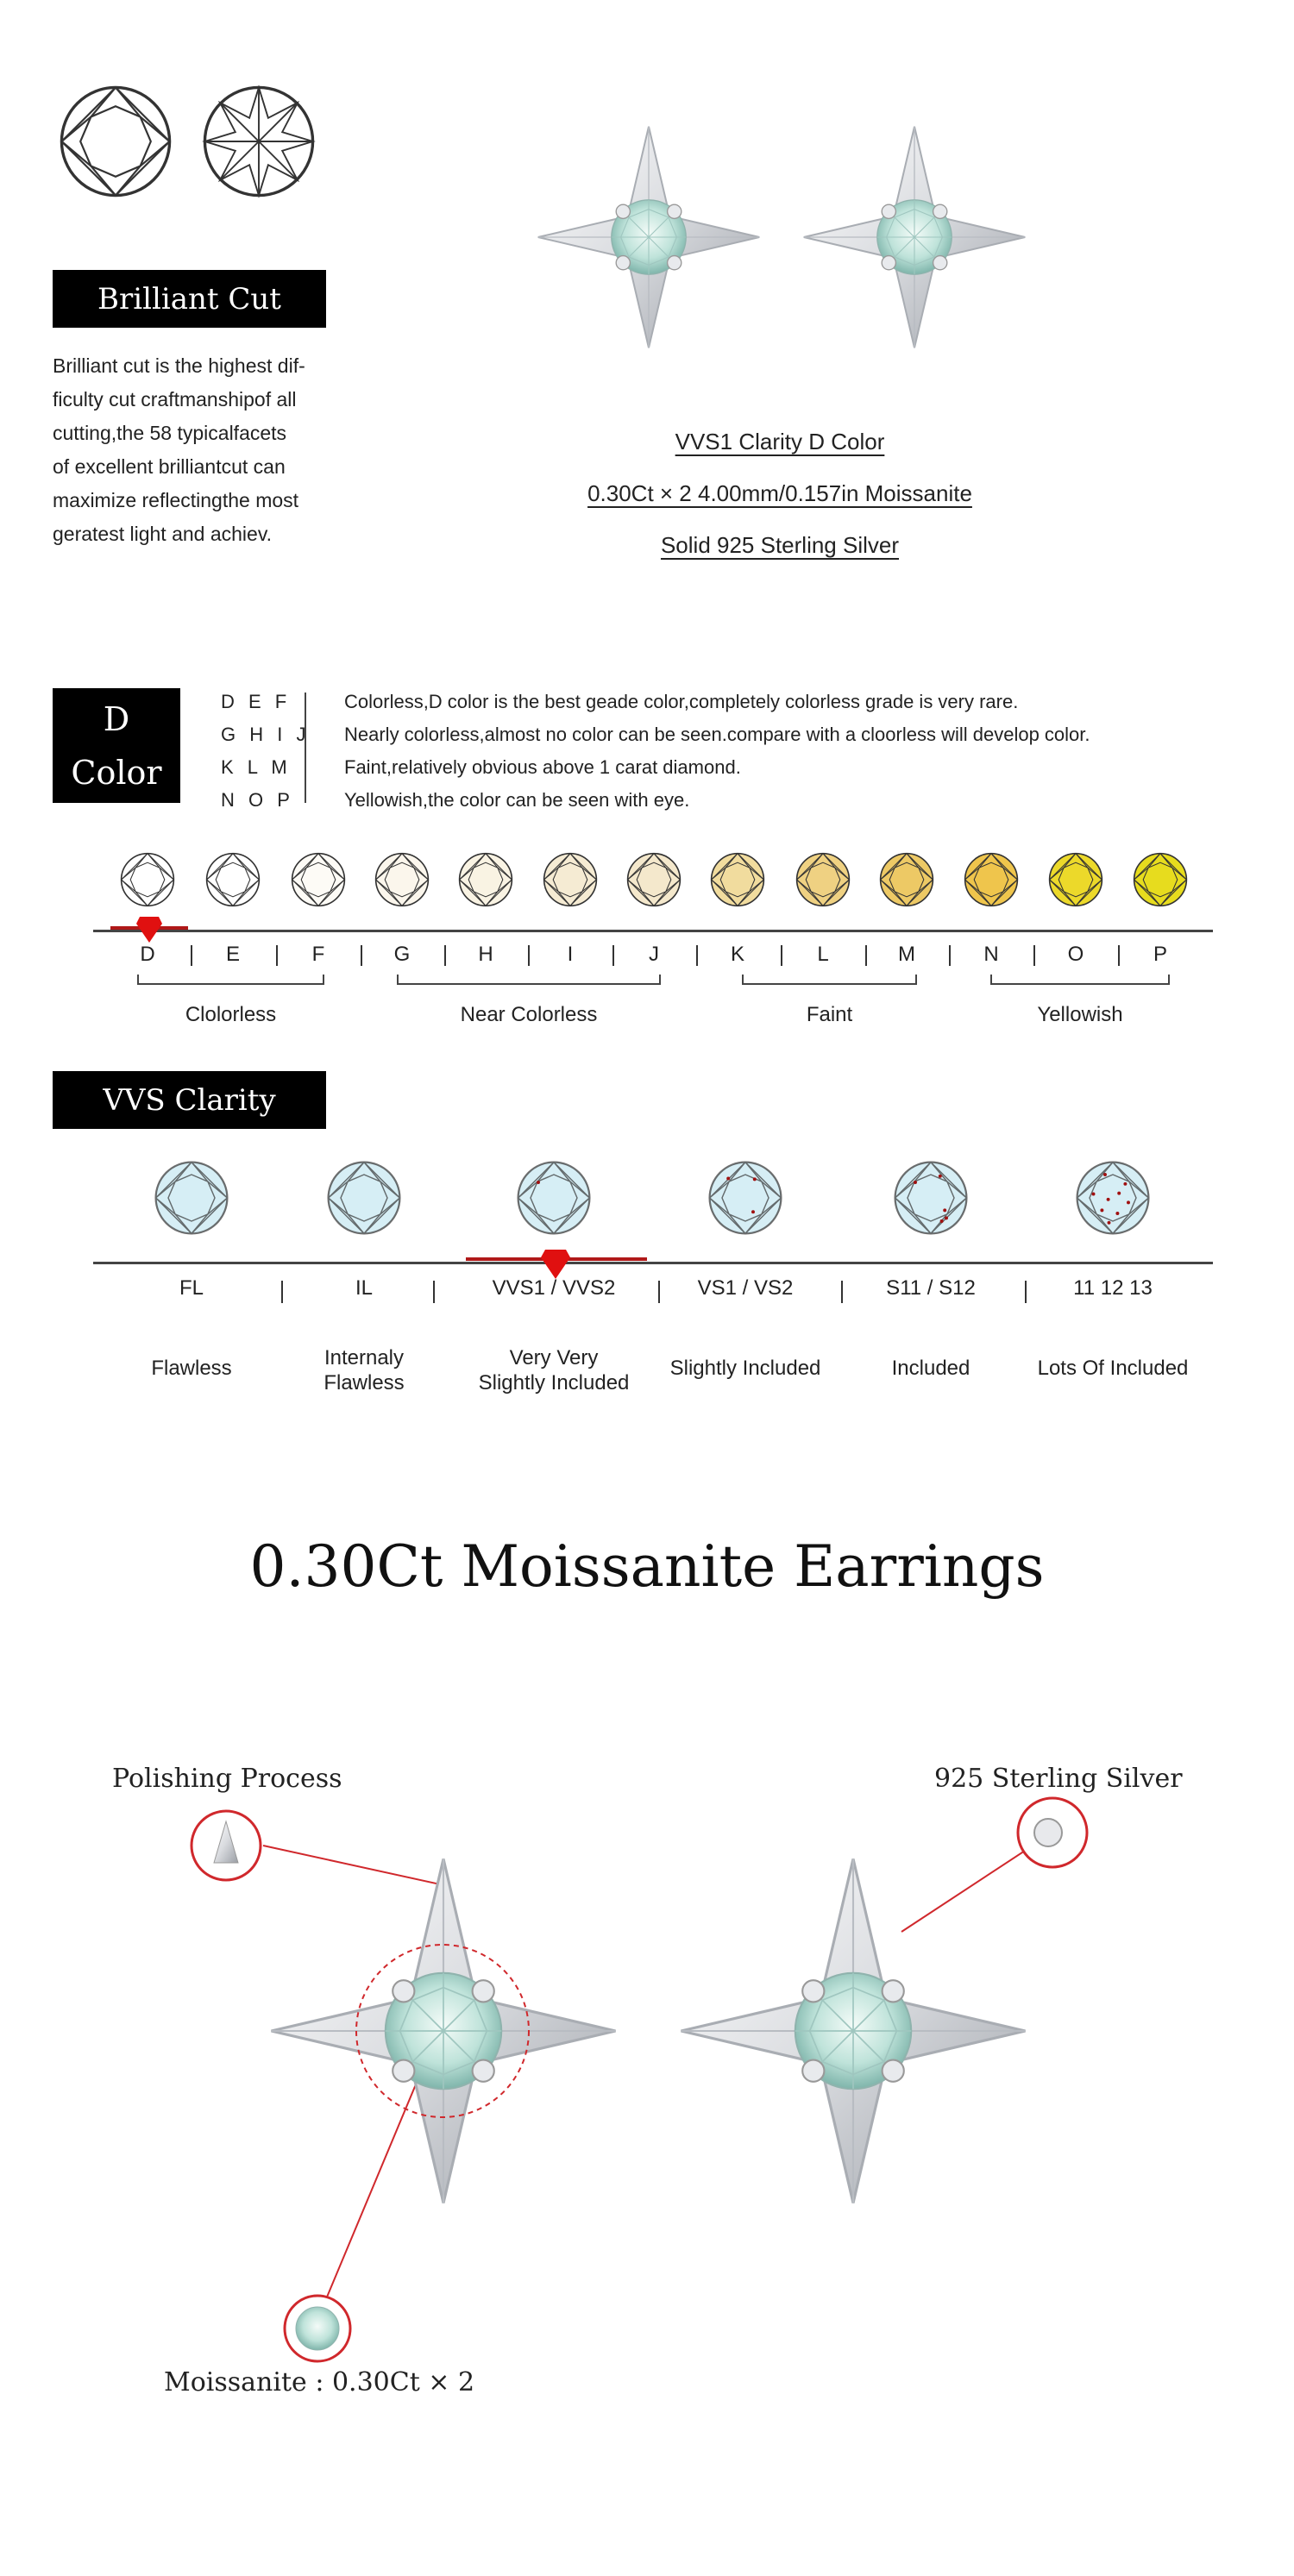  I want to click on description-line: maximize reflectingthe most, so click(176, 500).